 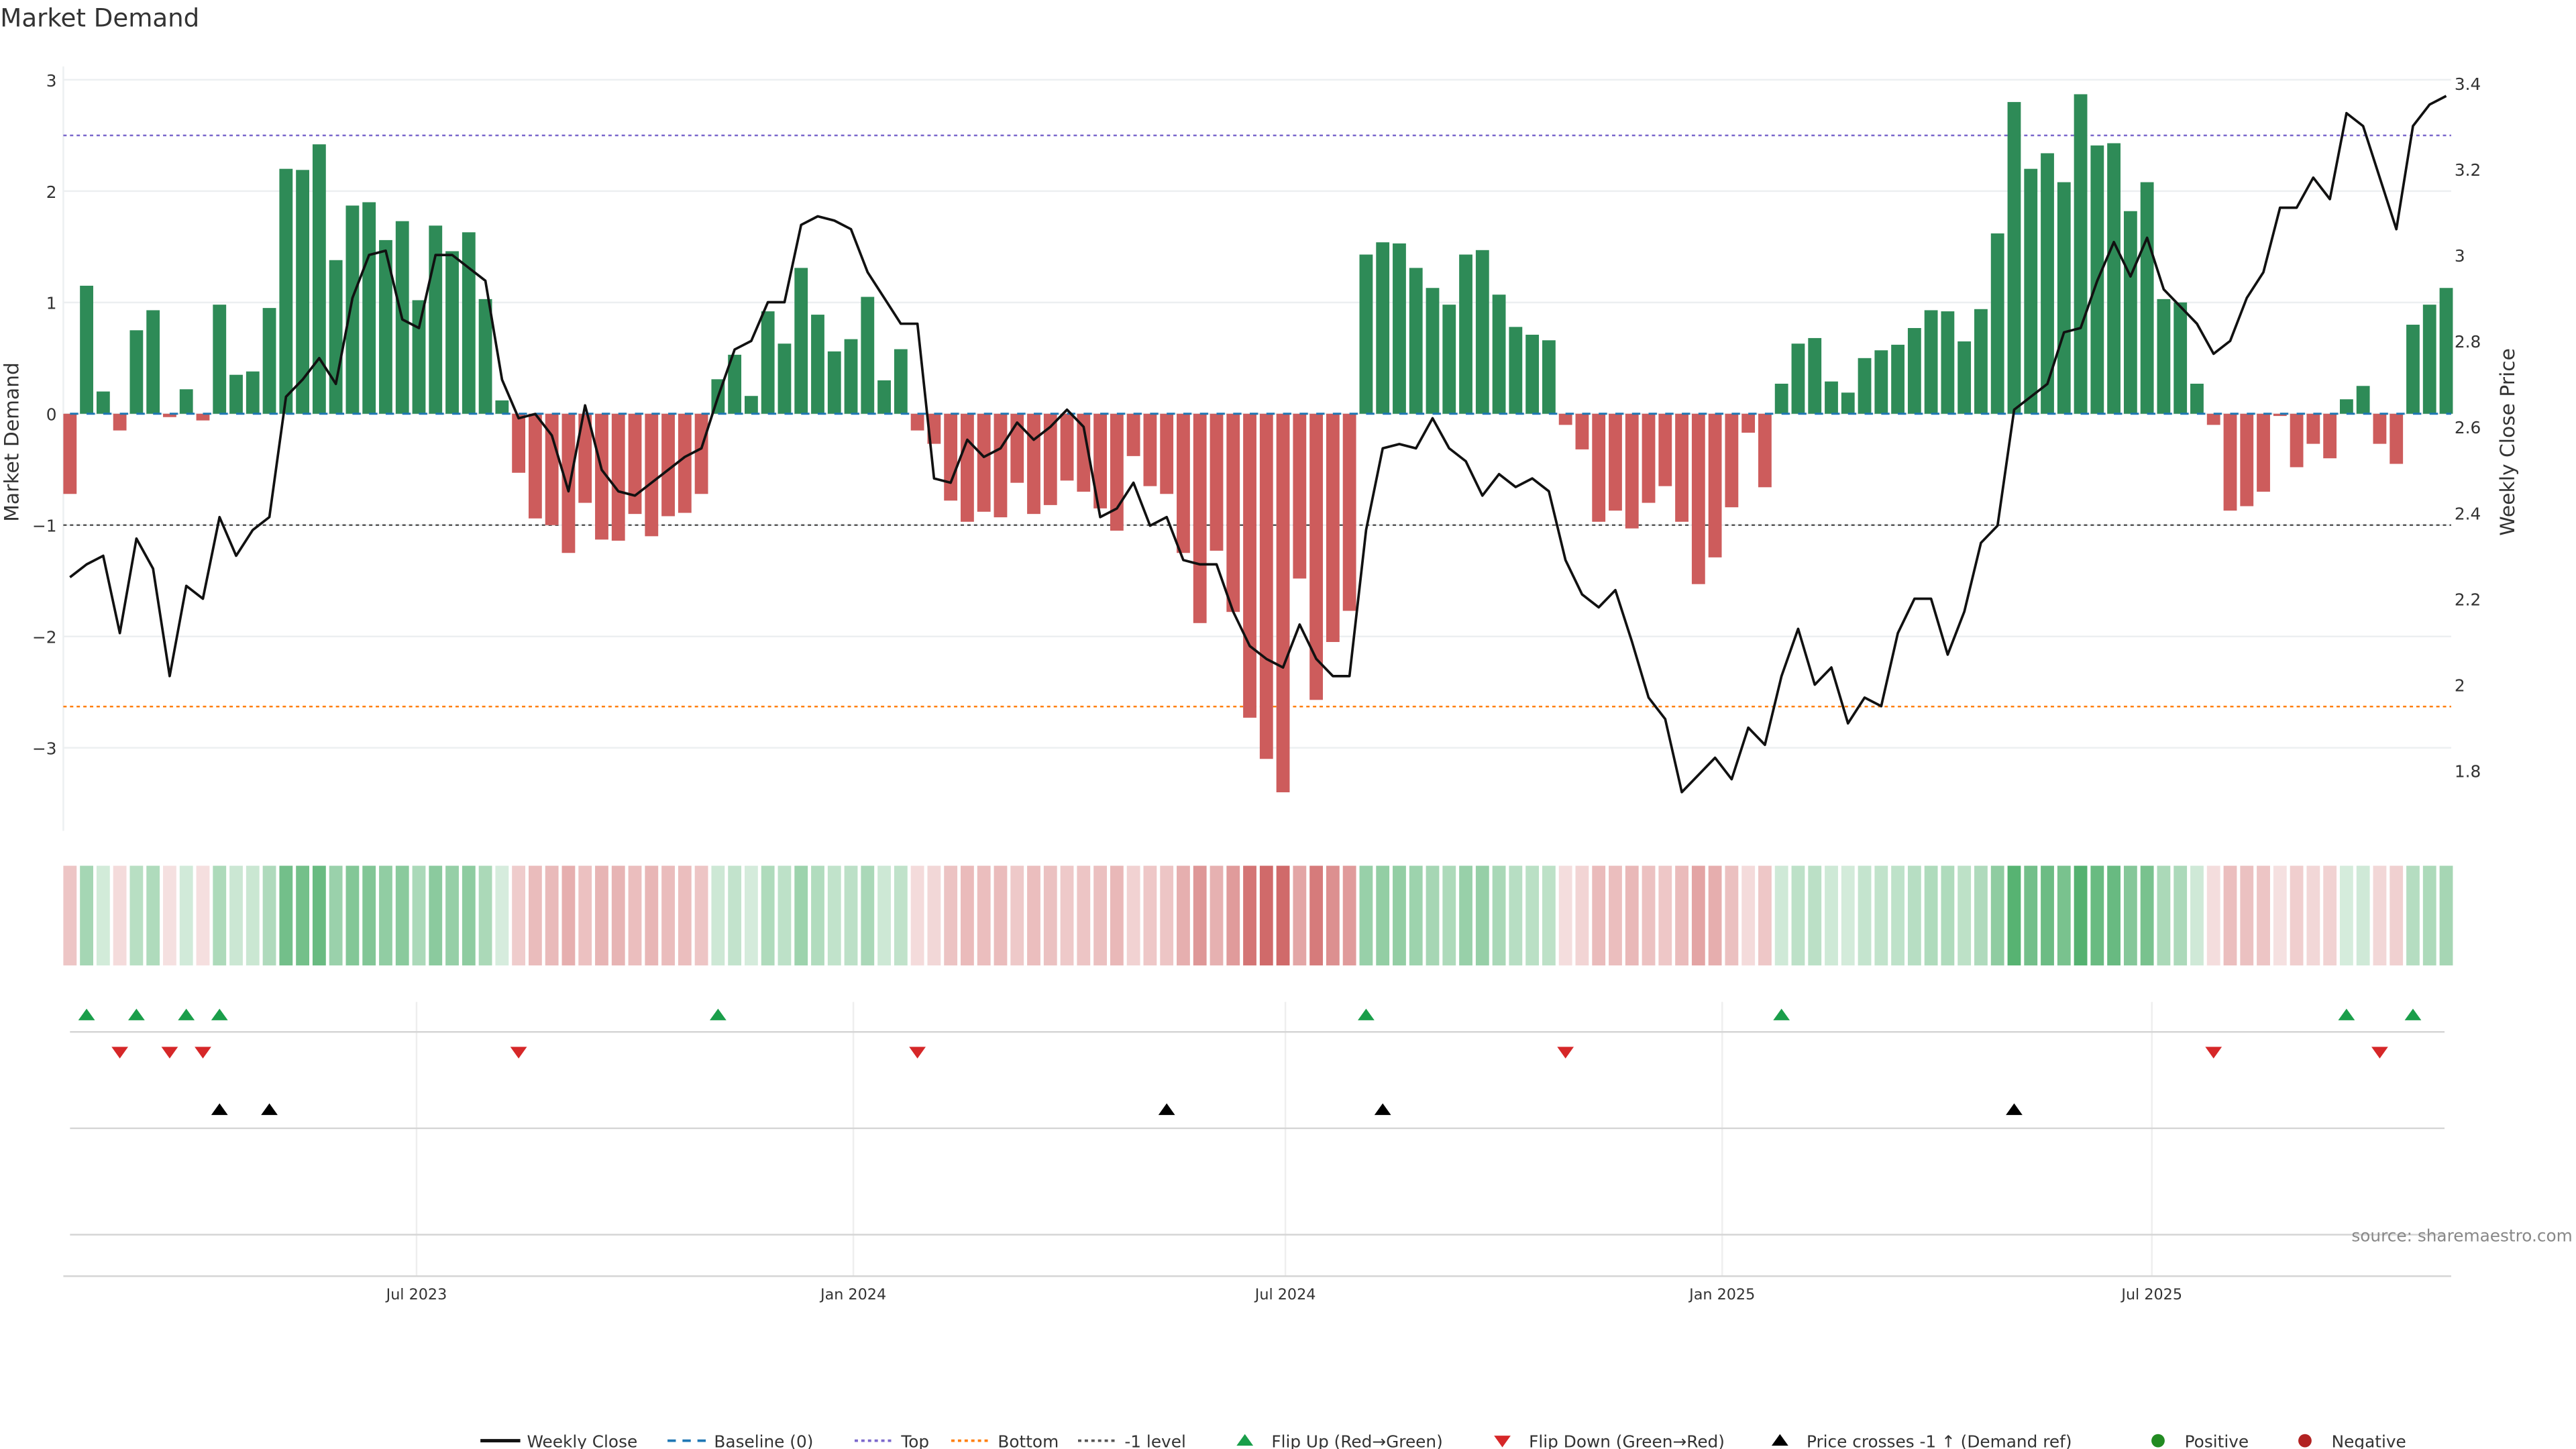 I want to click on legend-label: Price crosses -1 ↑ (Demand ref), so click(x=1939, y=1440).